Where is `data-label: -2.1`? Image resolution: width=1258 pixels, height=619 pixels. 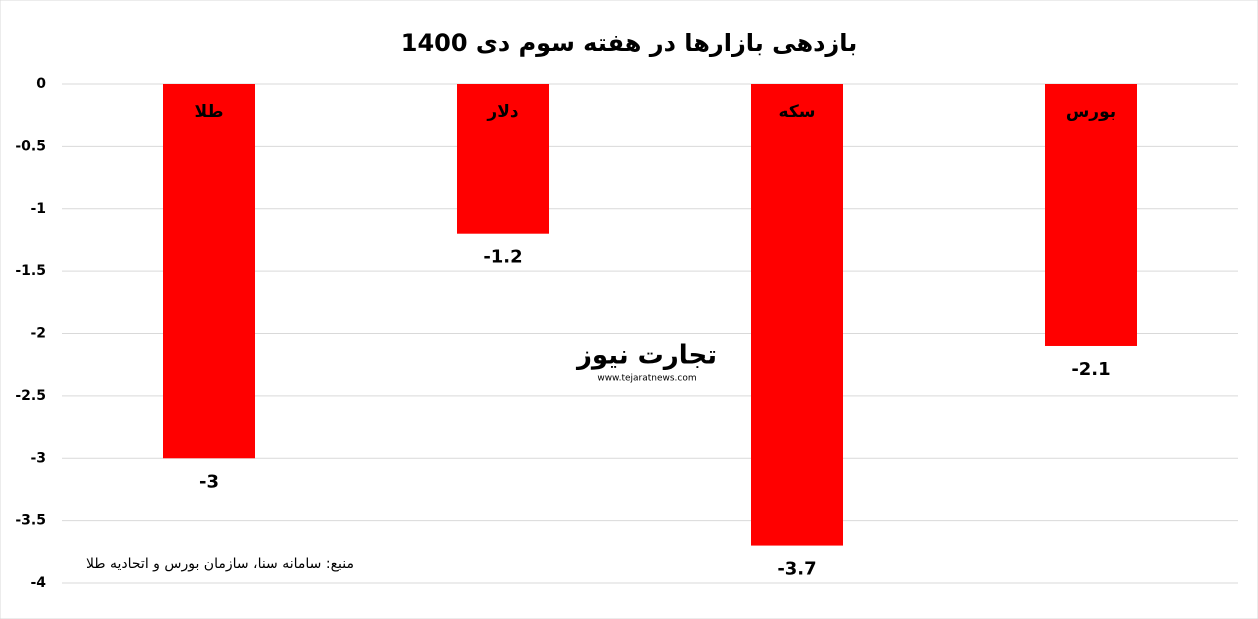
data-label: -2.1 is located at coordinates (1090, 369).